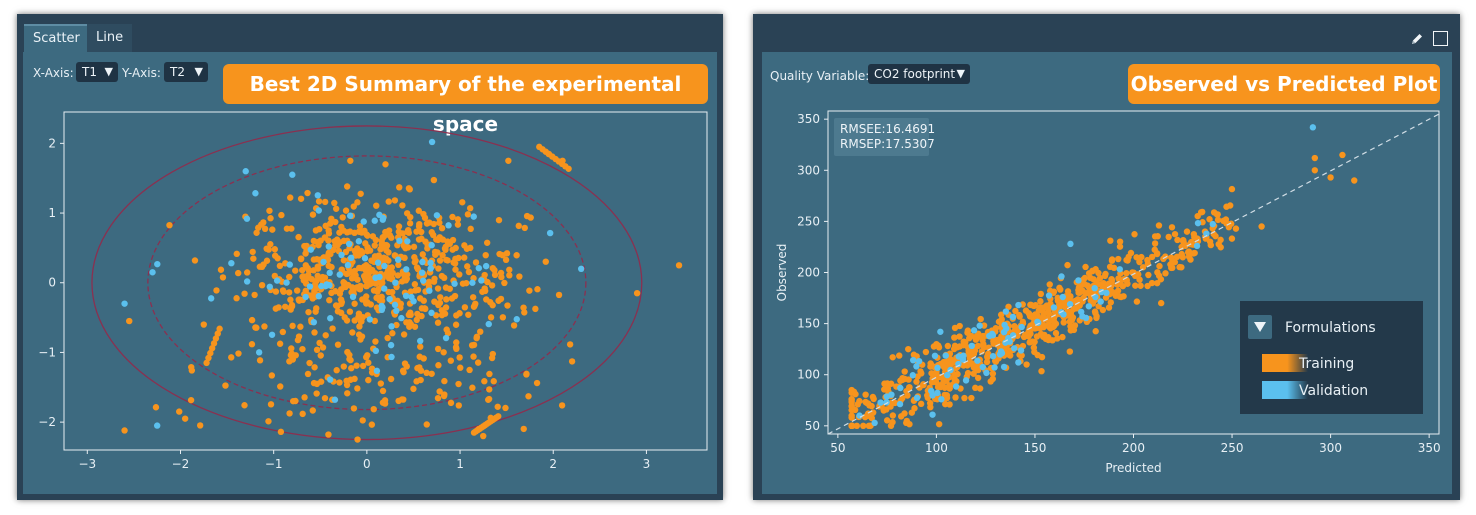 Image resolution: width=1476 pixels, height=515 pixels. What do you see at coordinates (52, 283) in the screenshot?
I see `y-tick-label: 0` at bounding box center [52, 283].